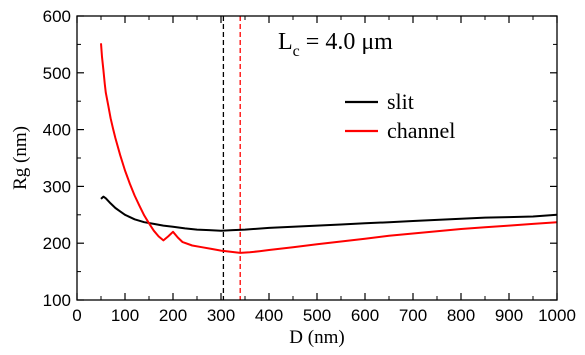 The image size is (585, 355). What do you see at coordinates (365, 315) in the screenshot?
I see `x-tick-label: 600` at bounding box center [365, 315].